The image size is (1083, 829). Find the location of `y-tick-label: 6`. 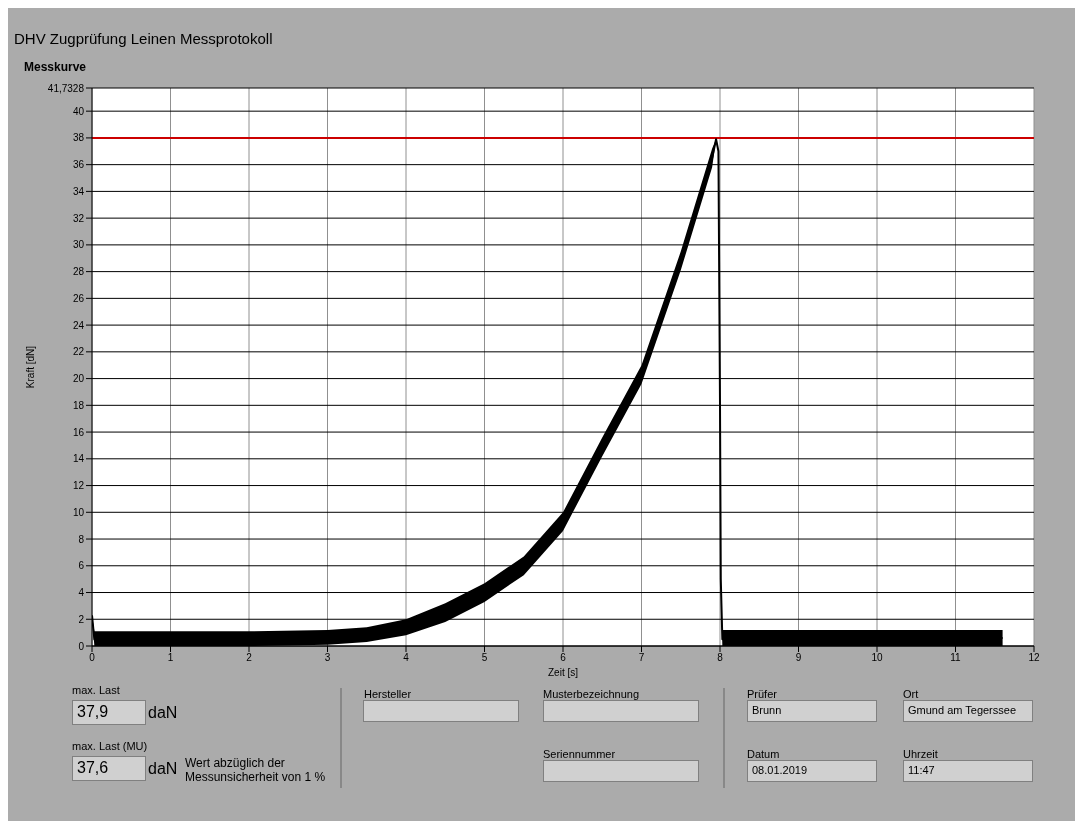

y-tick-label: 6 is located at coordinates (81, 566).